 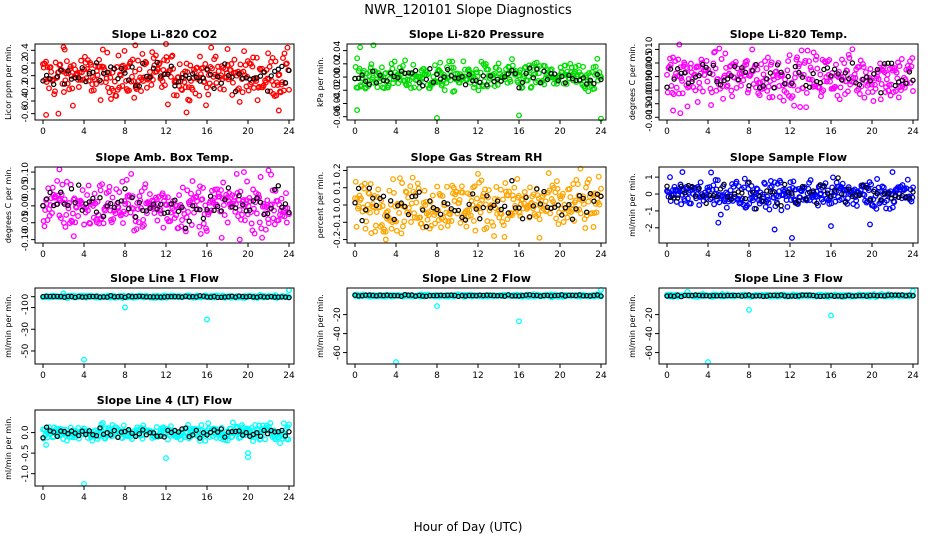 What do you see at coordinates (26, 297) in the screenshot?
I see `y-tick-label: 0` at bounding box center [26, 297].